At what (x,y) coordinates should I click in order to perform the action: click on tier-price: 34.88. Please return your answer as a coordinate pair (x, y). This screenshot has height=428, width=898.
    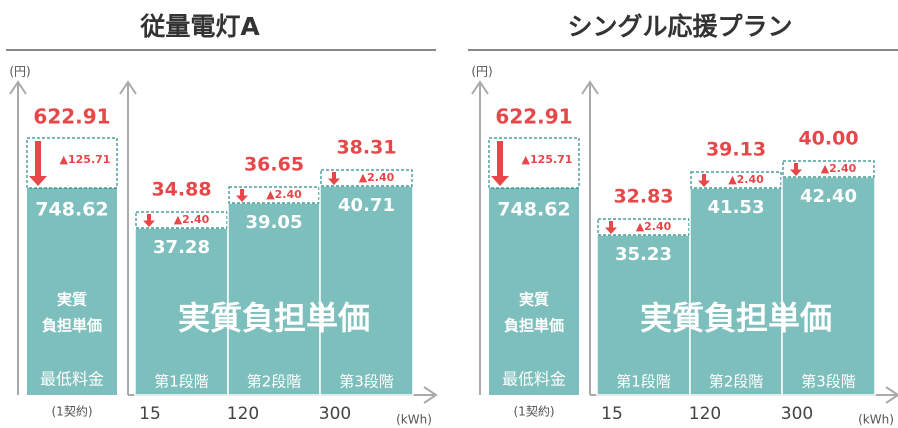
    Looking at the image, I should click on (181, 190).